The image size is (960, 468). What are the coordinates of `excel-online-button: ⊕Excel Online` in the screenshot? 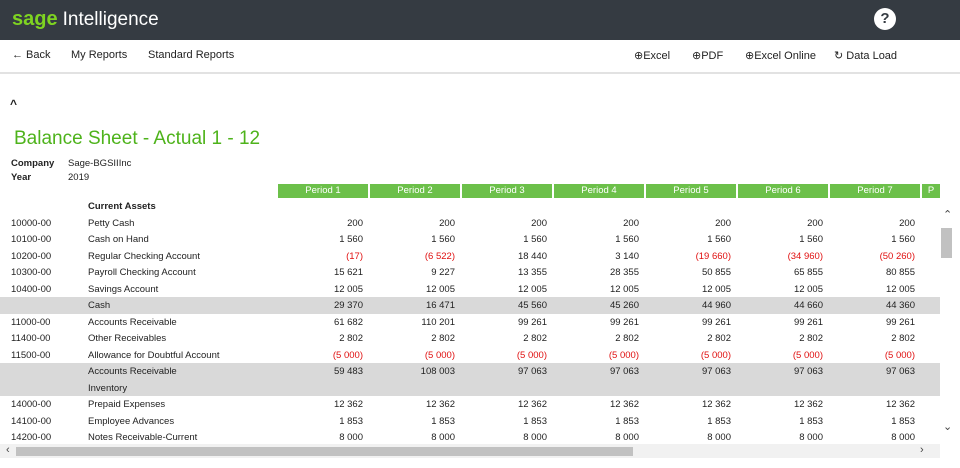 It's located at (780, 55).